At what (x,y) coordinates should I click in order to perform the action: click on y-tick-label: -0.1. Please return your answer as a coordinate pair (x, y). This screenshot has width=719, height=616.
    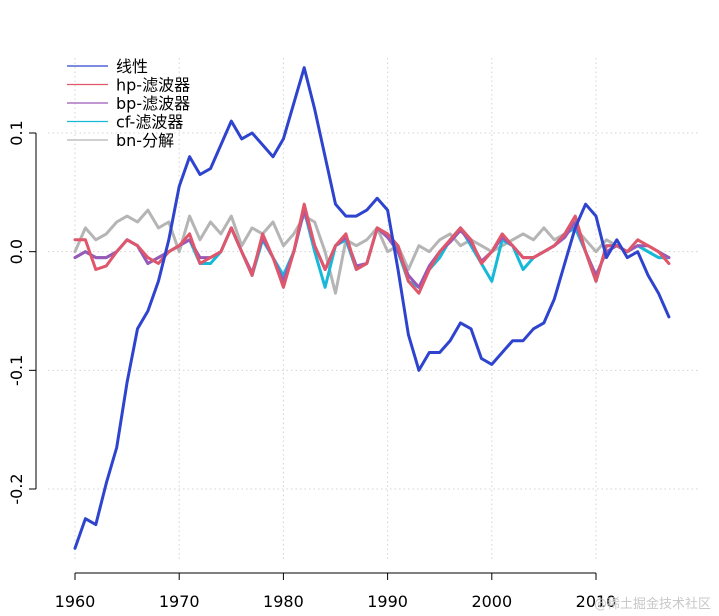
    Looking at the image, I should click on (16, 370).